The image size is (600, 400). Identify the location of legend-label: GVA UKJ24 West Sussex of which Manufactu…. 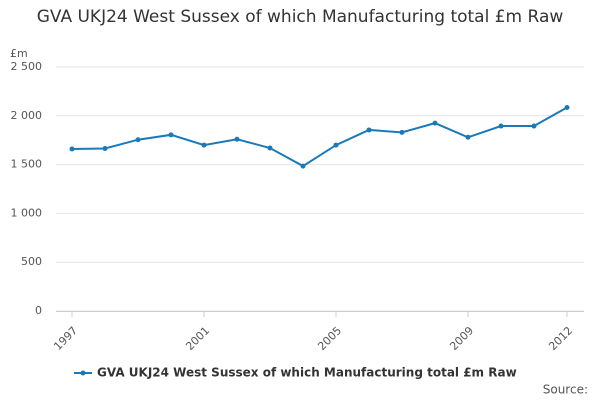
(307, 373).